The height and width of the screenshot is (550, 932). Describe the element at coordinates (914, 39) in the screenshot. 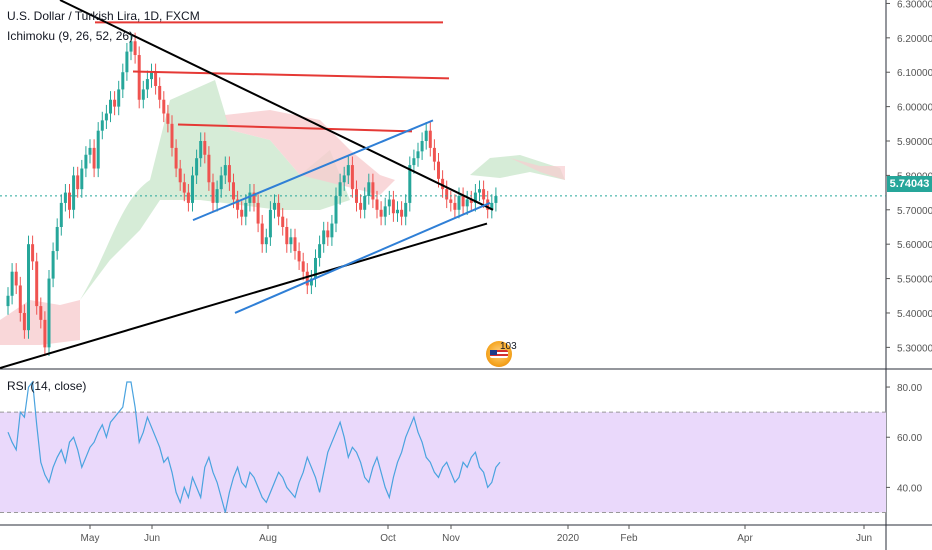

I see `price-tick-label: 6.20000` at that location.